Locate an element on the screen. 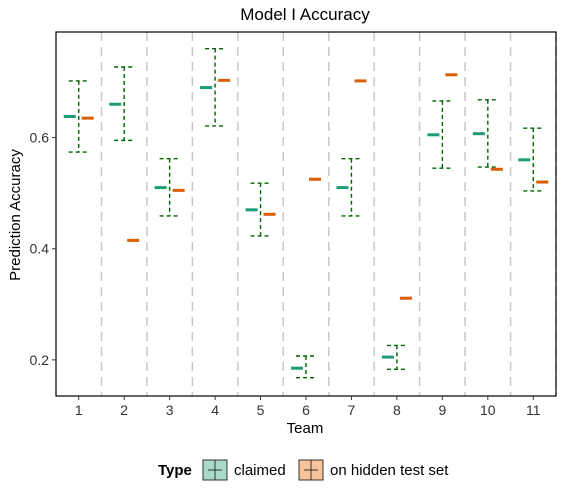 The width and height of the screenshot is (565, 496). y-axis: 0.2 0.4 0.6 is located at coordinates (43, 249).